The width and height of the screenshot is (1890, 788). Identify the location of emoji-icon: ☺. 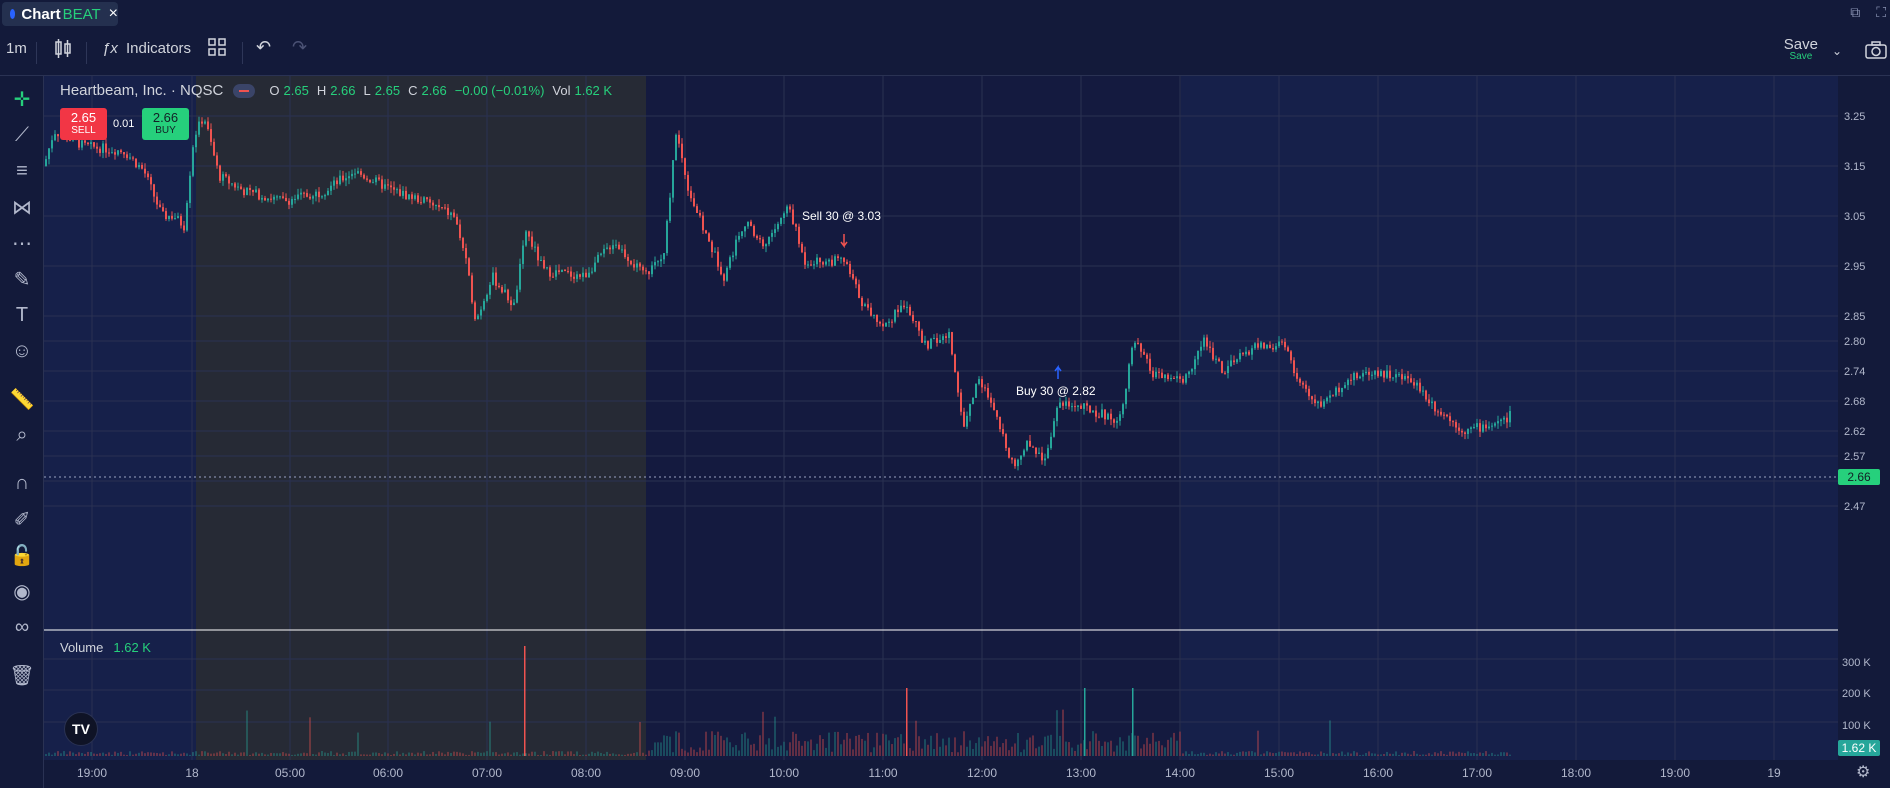
(22, 350).